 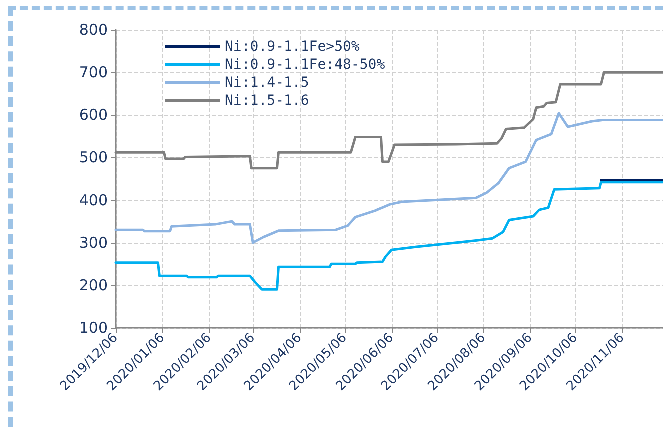 I want to click on y-tick-label: 400, so click(x=93, y=200).